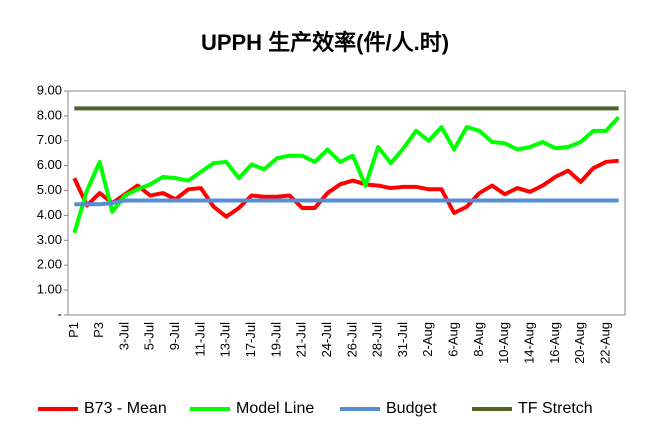 The width and height of the screenshot is (650, 440). What do you see at coordinates (503, 343) in the screenshot?
I see `x-tick-label: 10-Aug` at bounding box center [503, 343].